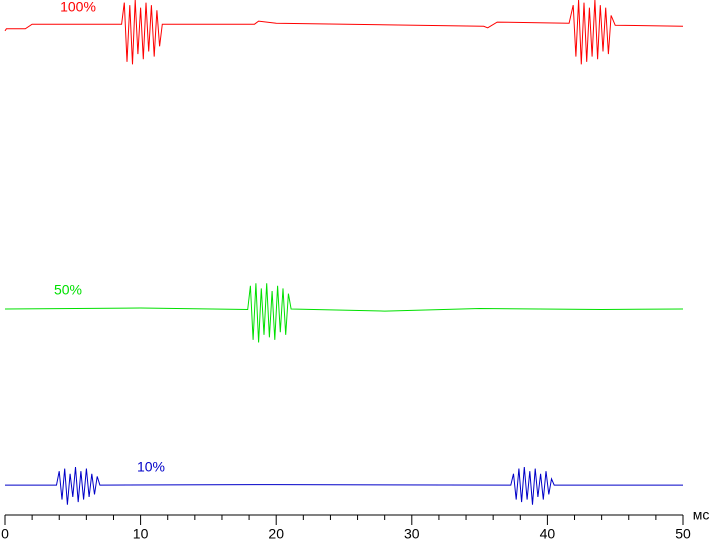  I want to click on x-axis-unit: мс, so click(701, 515).